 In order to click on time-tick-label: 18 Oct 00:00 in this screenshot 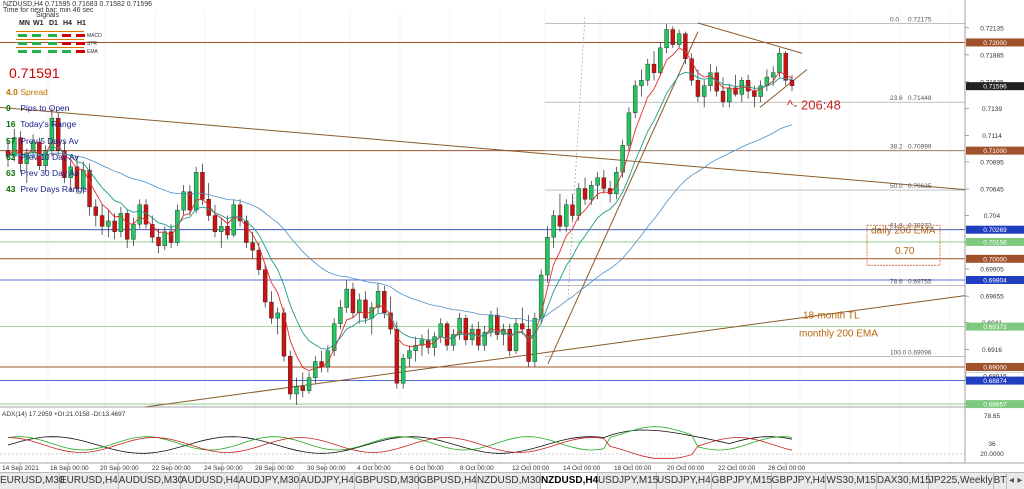, I will do `click(633, 468)`.